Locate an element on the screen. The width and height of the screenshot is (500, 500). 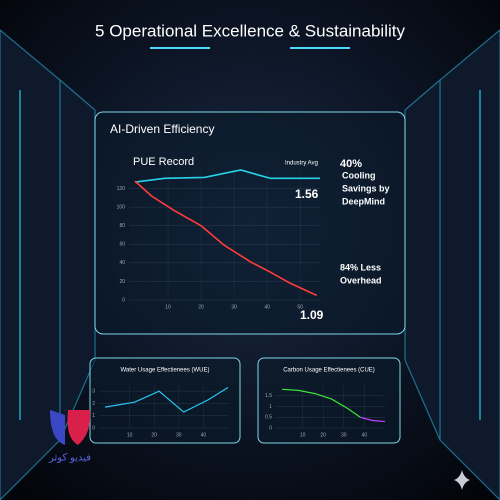
brand: فیدیو کوثر is located at coordinates (69, 458).